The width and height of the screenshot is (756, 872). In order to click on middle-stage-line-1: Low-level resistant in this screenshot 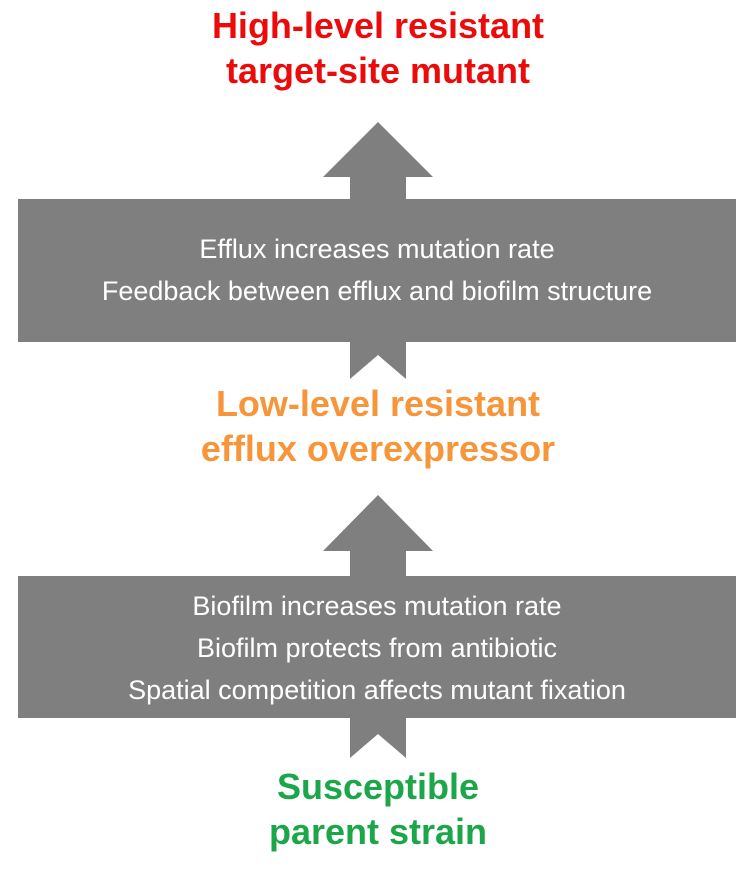, I will do `click(378, 403)`.